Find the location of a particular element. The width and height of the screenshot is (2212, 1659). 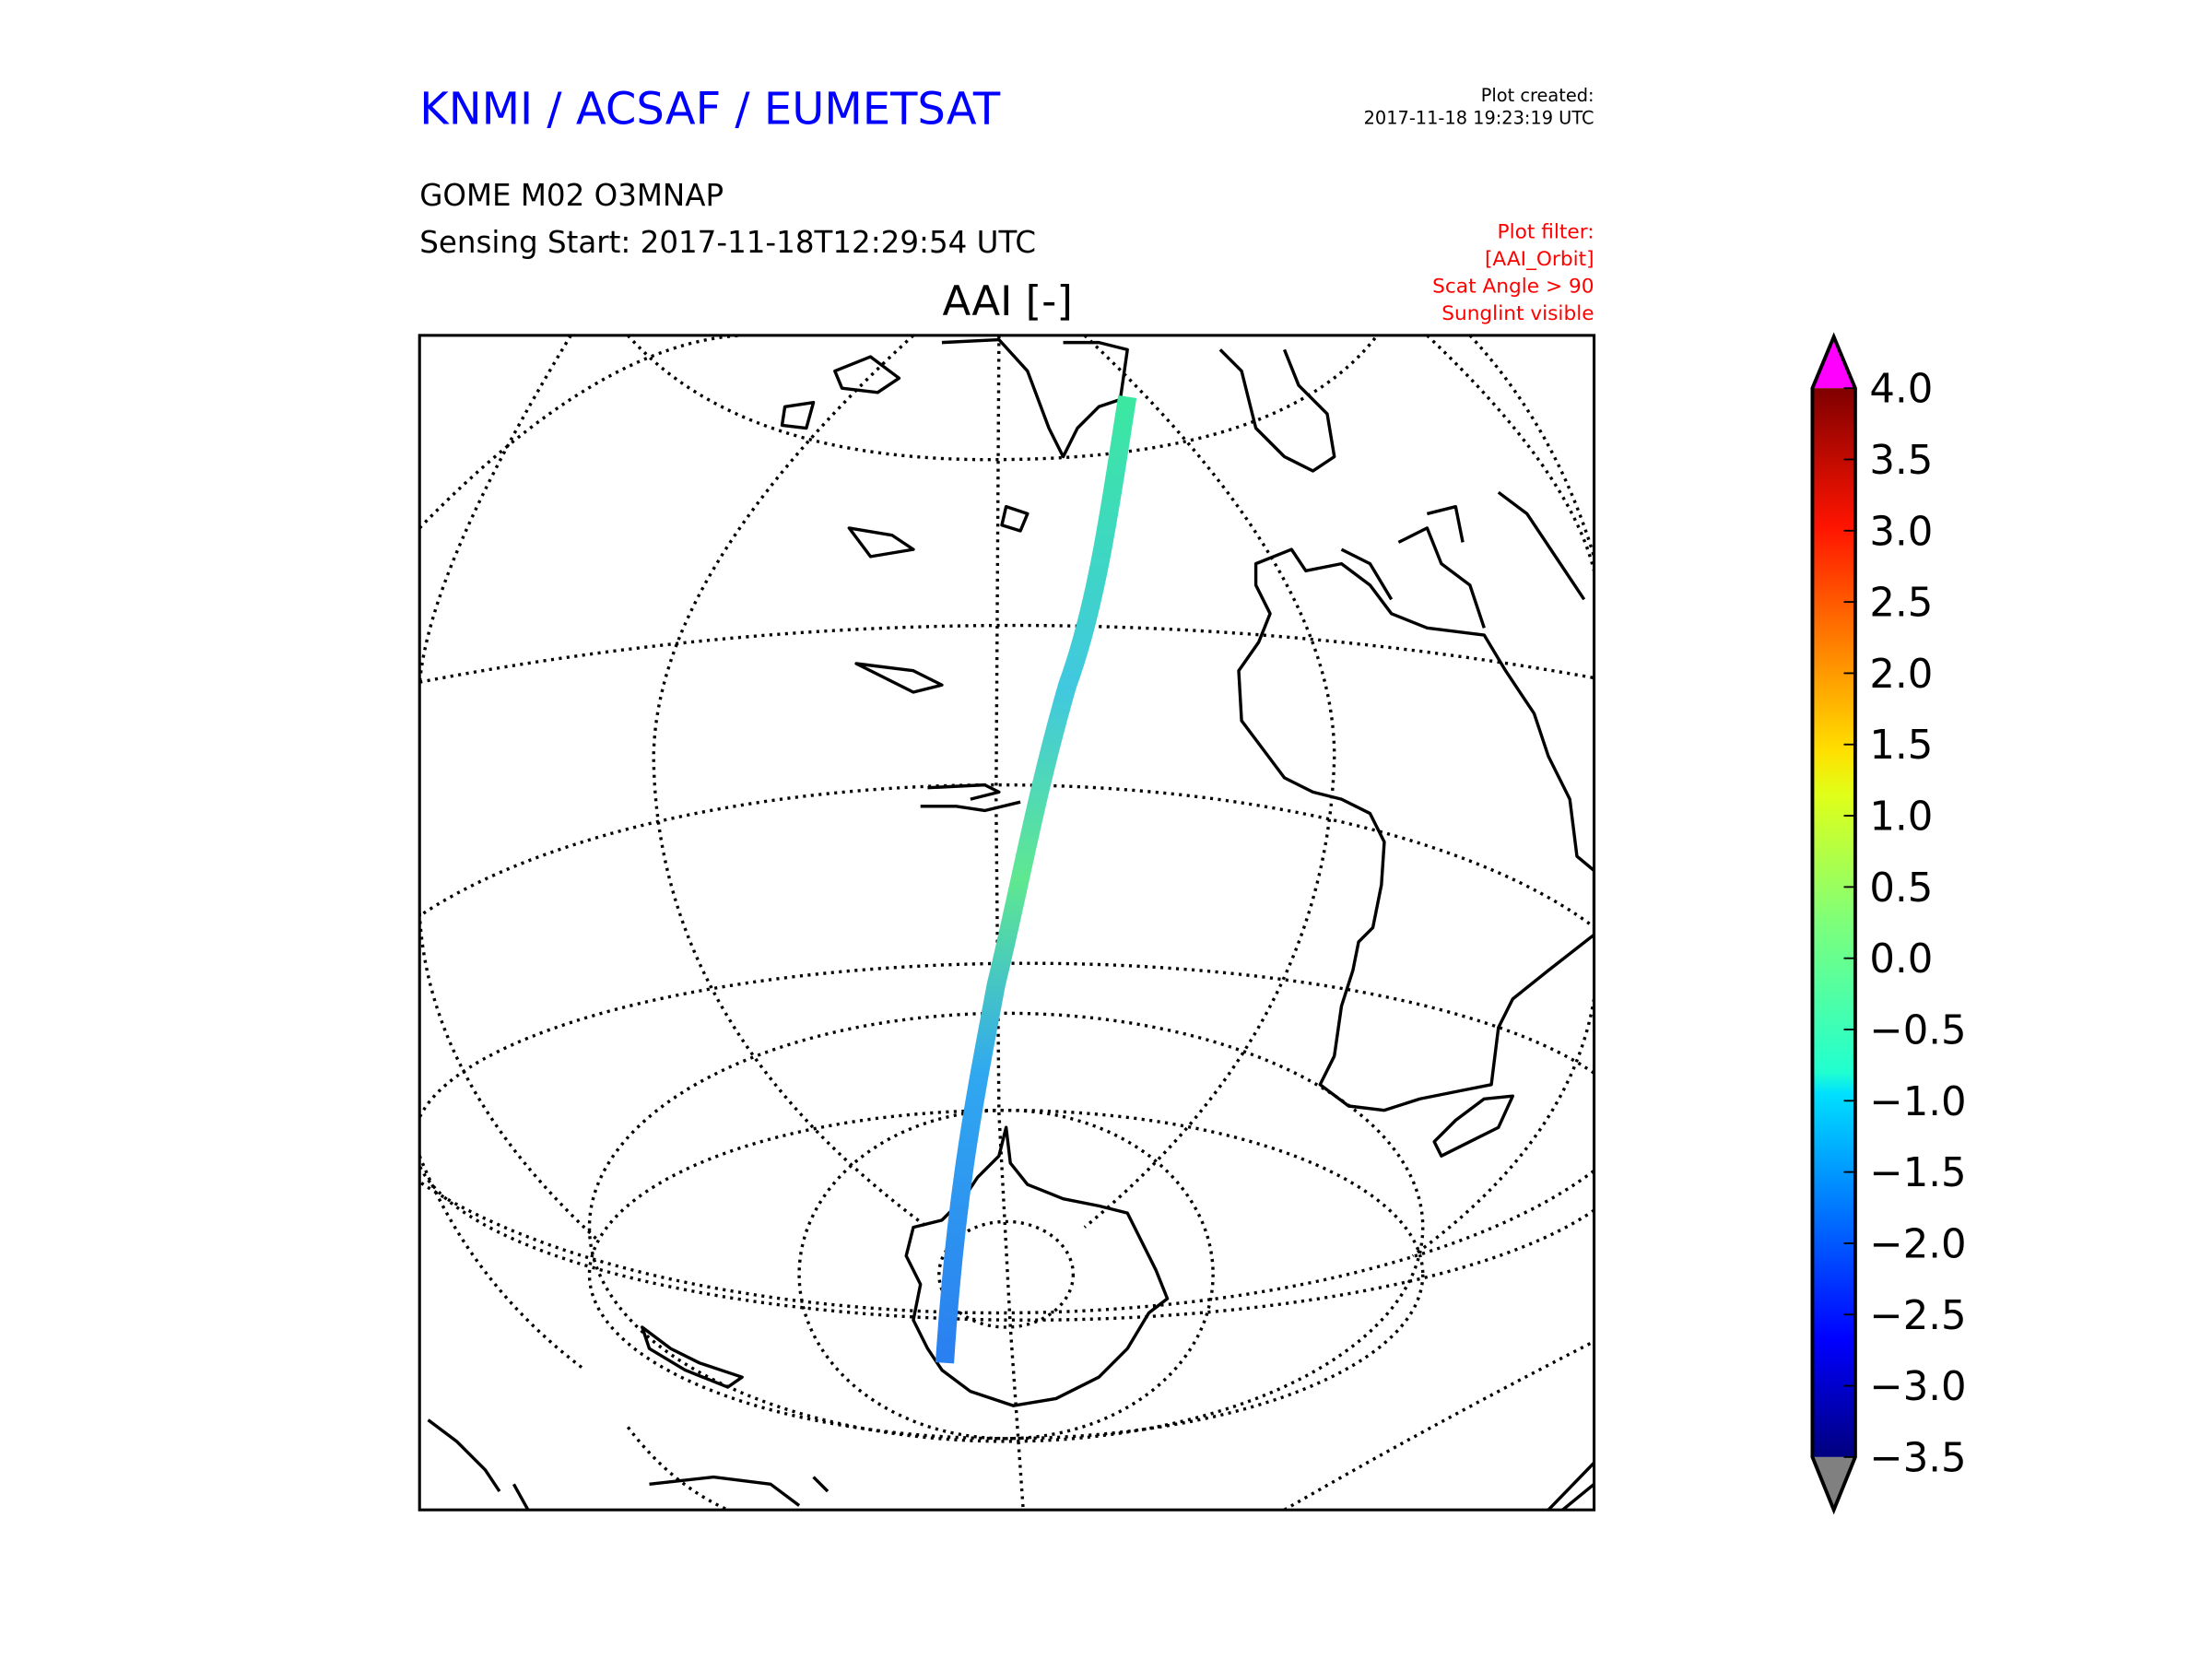

colorbar-tick-label: 0.0 is located at coordinates (1901, 959).